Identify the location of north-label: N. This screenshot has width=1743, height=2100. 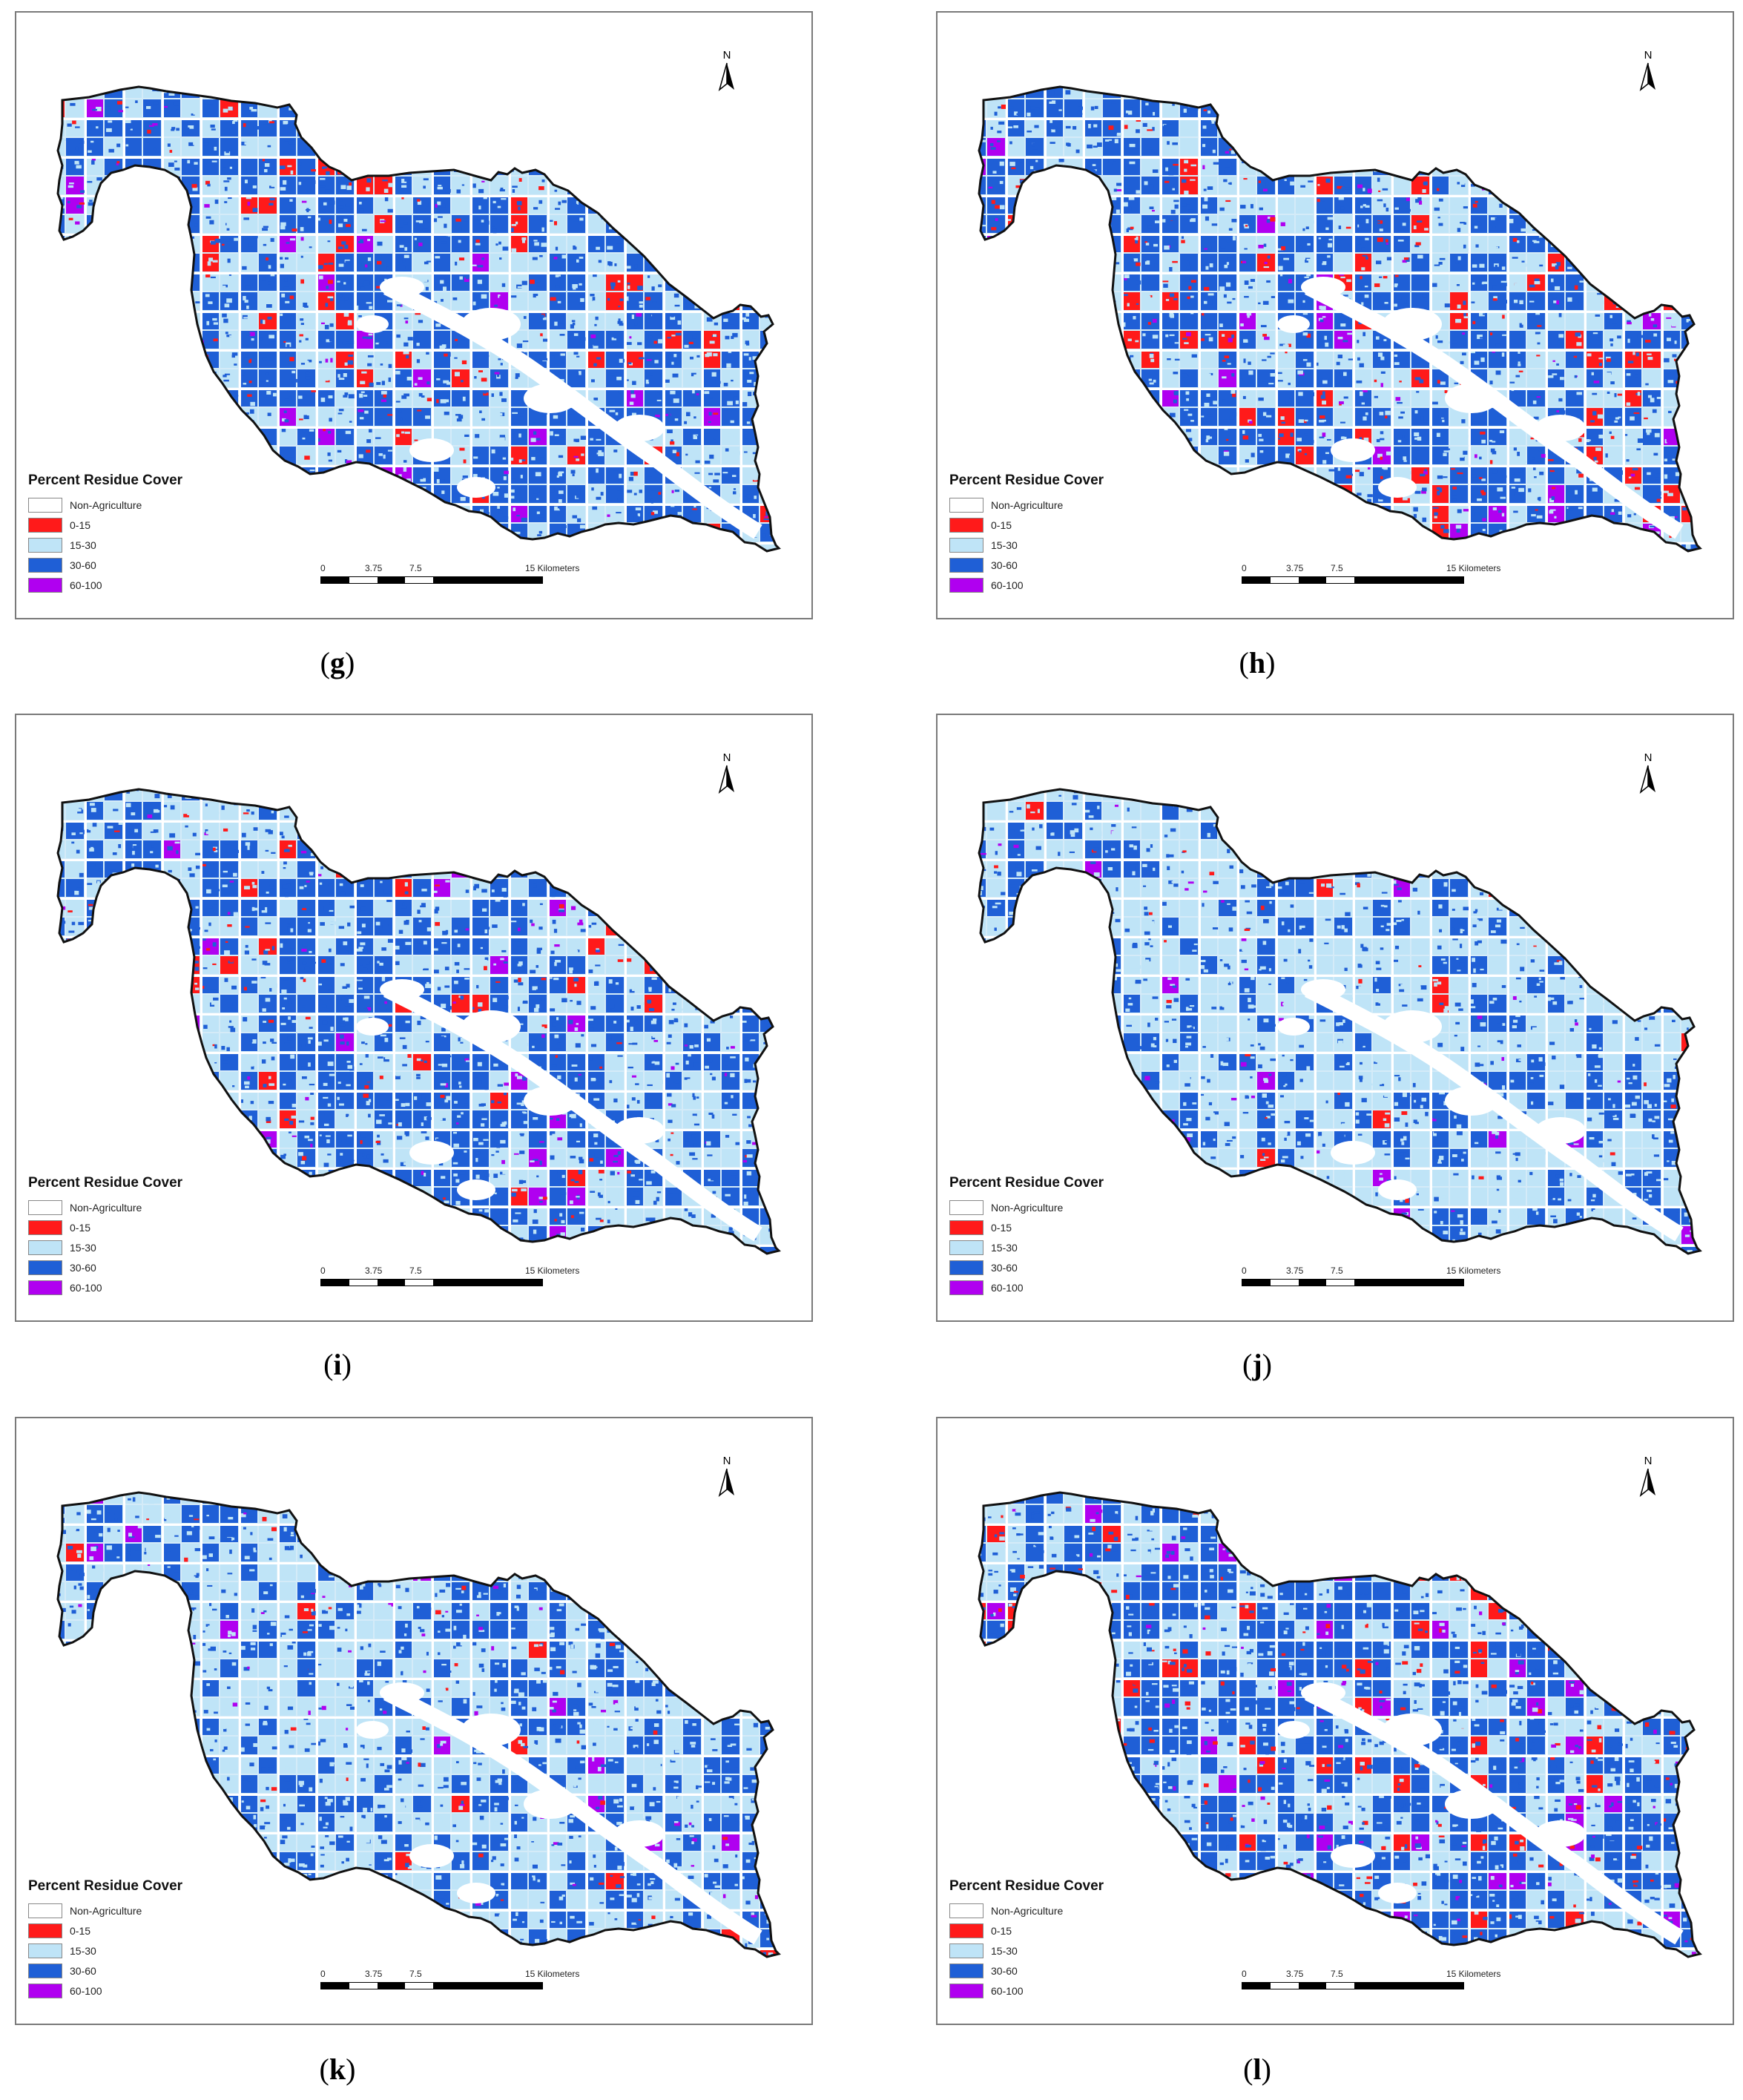
(727, 56).